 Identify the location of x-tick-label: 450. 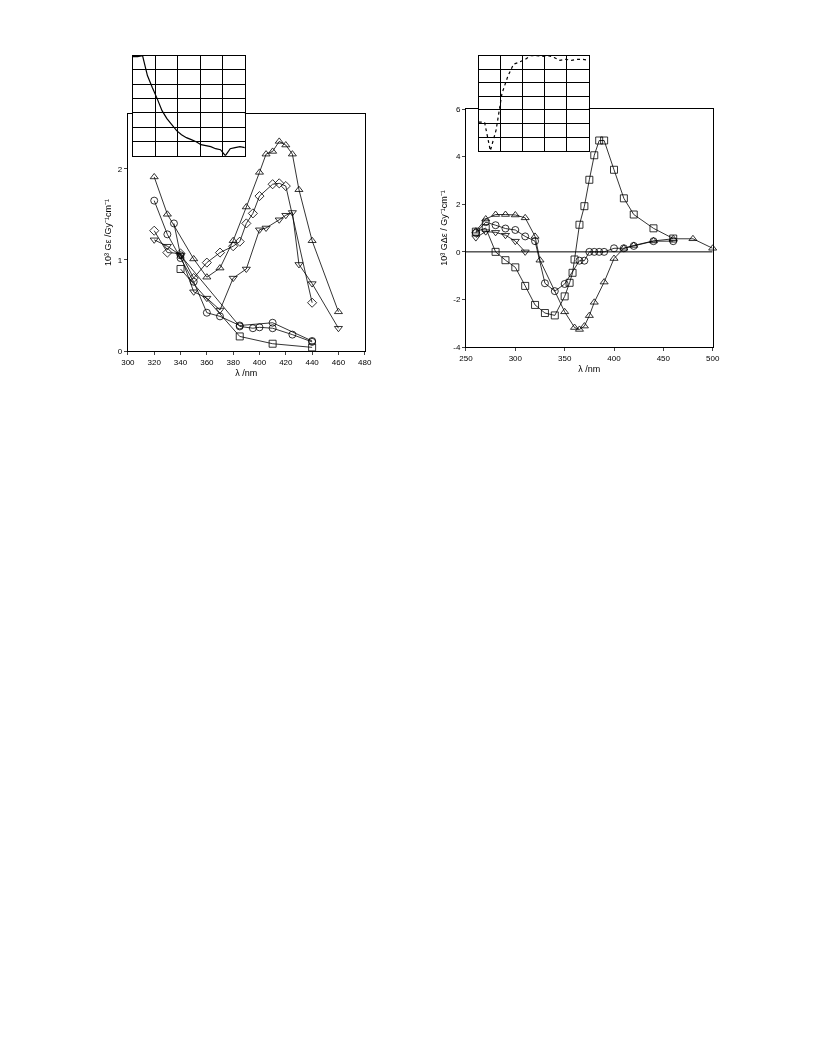
(663, 358).